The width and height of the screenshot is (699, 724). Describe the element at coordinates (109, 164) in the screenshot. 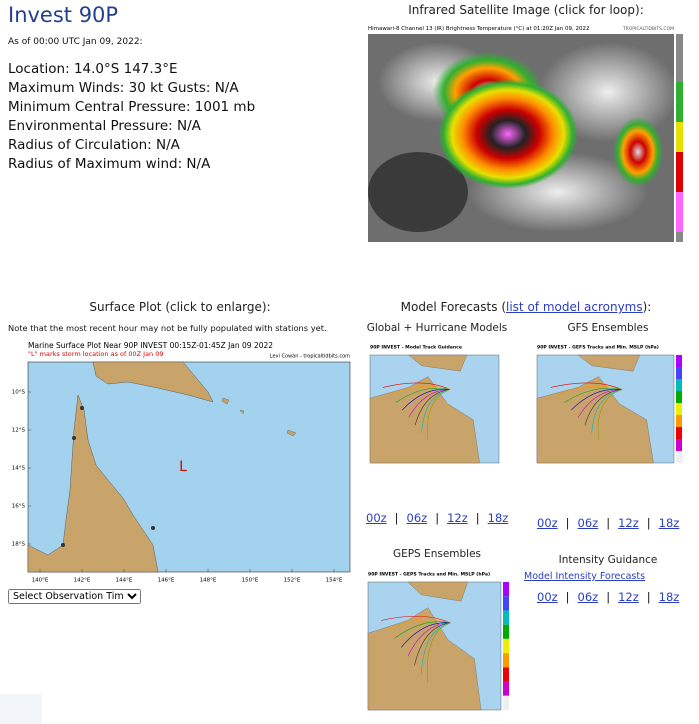

I see `detail: Radius of Maximum wind: N/A` at that location.